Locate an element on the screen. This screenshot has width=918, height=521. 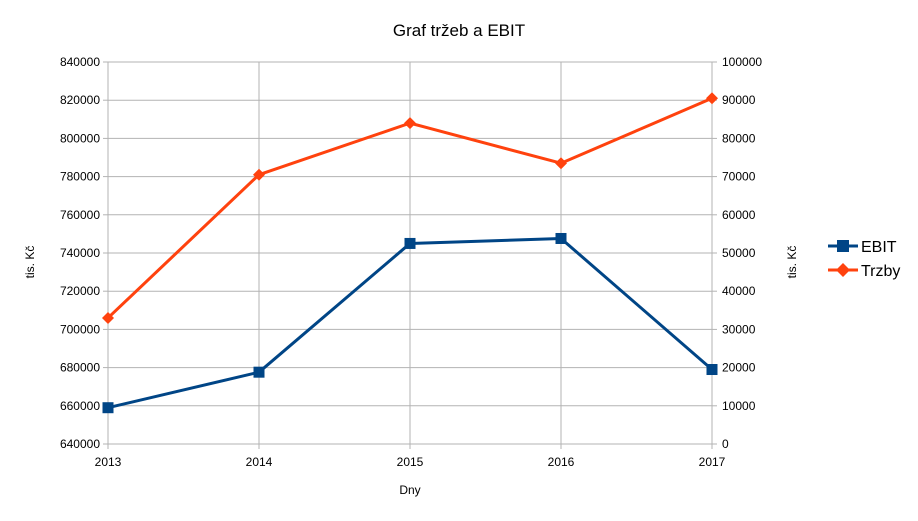
right-y-tick-label: 0 is located at coordinates (725, 444).